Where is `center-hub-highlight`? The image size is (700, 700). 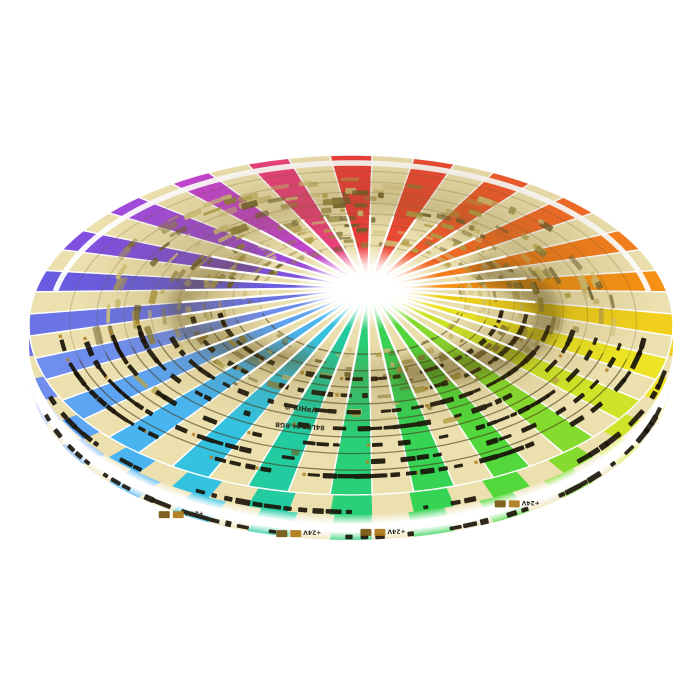 center-hub-highlight is located at coordinates (368, 288).